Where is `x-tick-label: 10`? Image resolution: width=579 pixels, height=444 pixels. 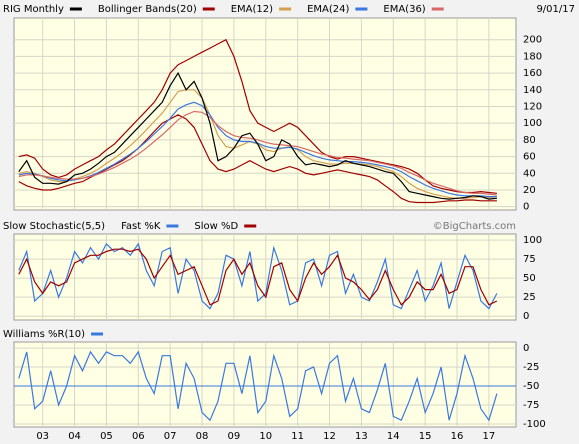
x-tick-label: 10 is located at coordinates (265, 436).